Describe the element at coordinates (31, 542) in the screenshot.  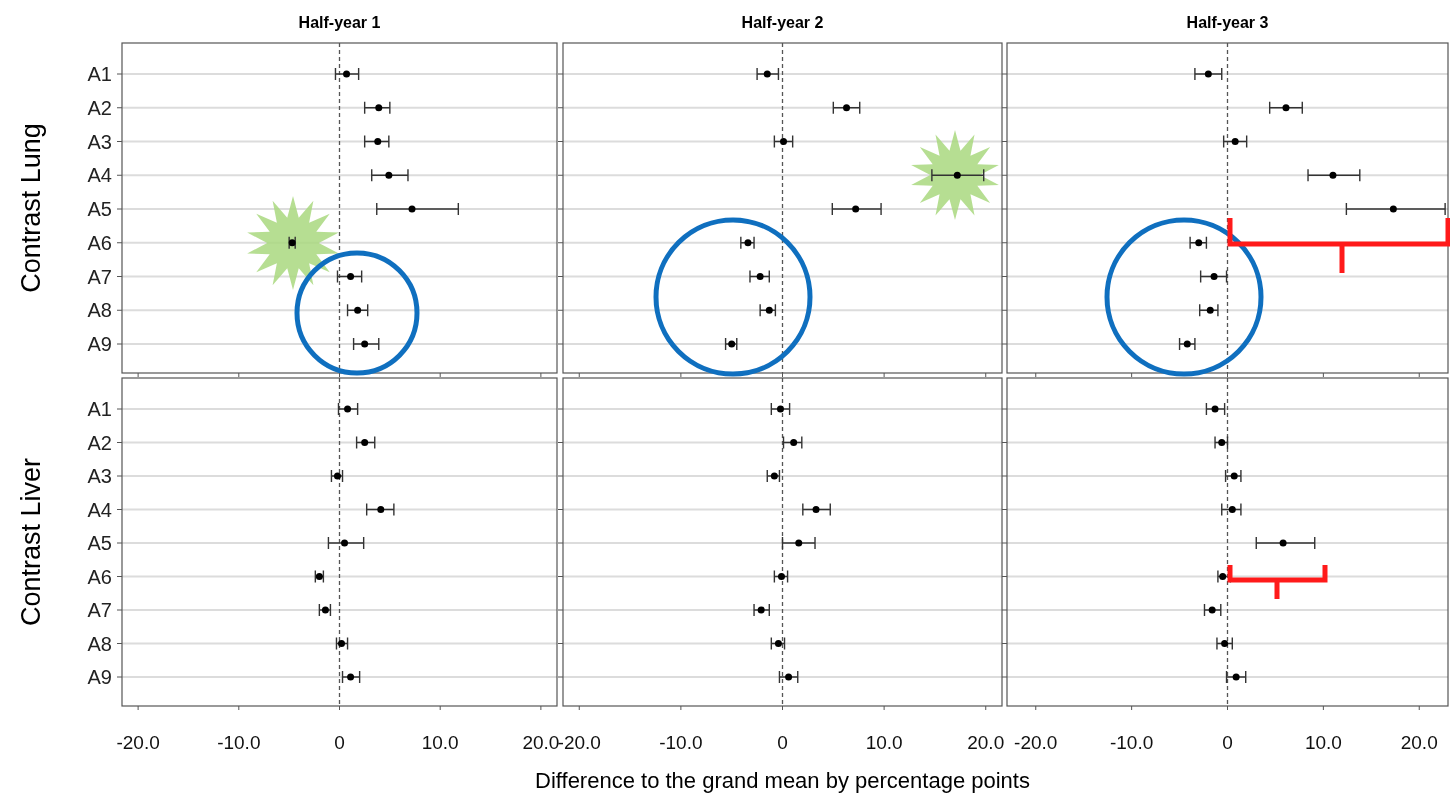
I see `y-axis-title: Contrast Liver` at that location.